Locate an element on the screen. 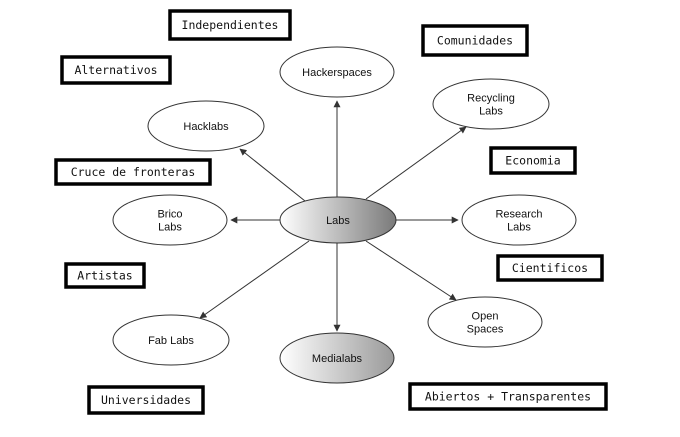 Image resolution: width=680 pixels, height=437 pixels. node-brico-labs-shape is located at coordinates (170, 220).